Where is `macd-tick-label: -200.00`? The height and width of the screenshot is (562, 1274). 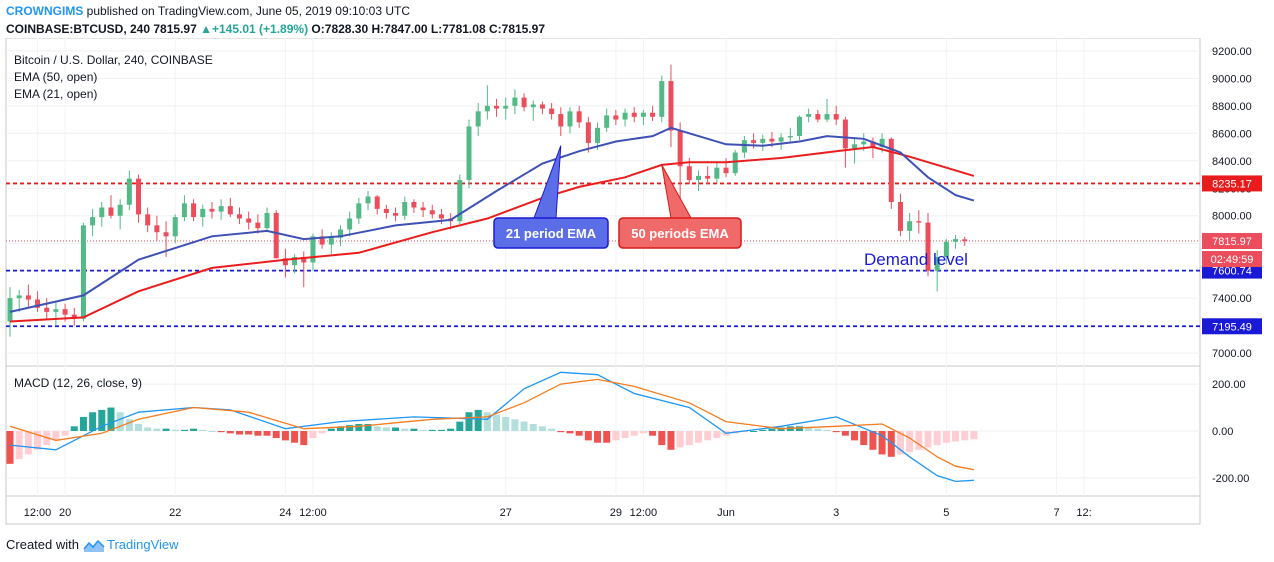
macd-tick-label: -200.00 is located at coordinates (1230, 479).